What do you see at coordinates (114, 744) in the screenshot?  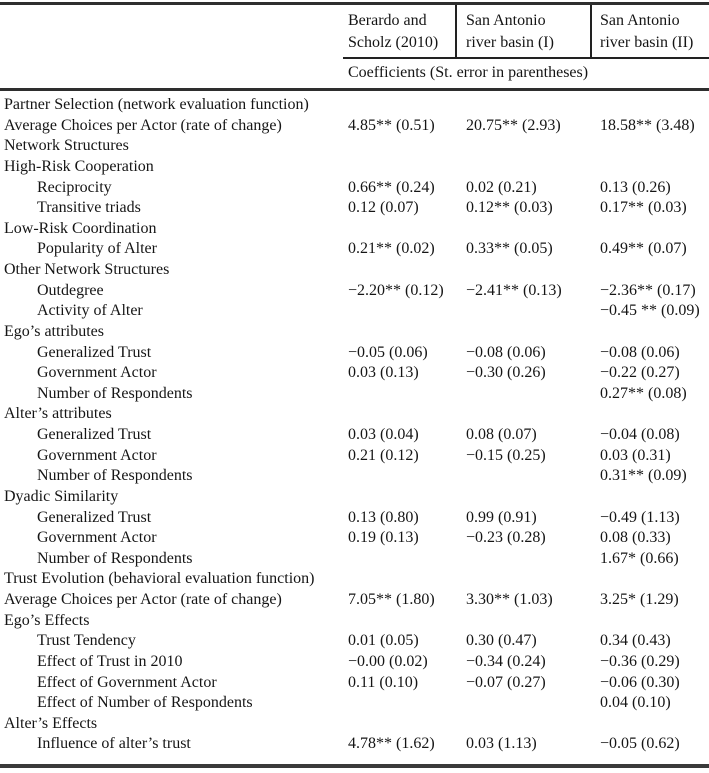 I see `row-label: Influence of alter’s trust` at bounding box center [114, 744].